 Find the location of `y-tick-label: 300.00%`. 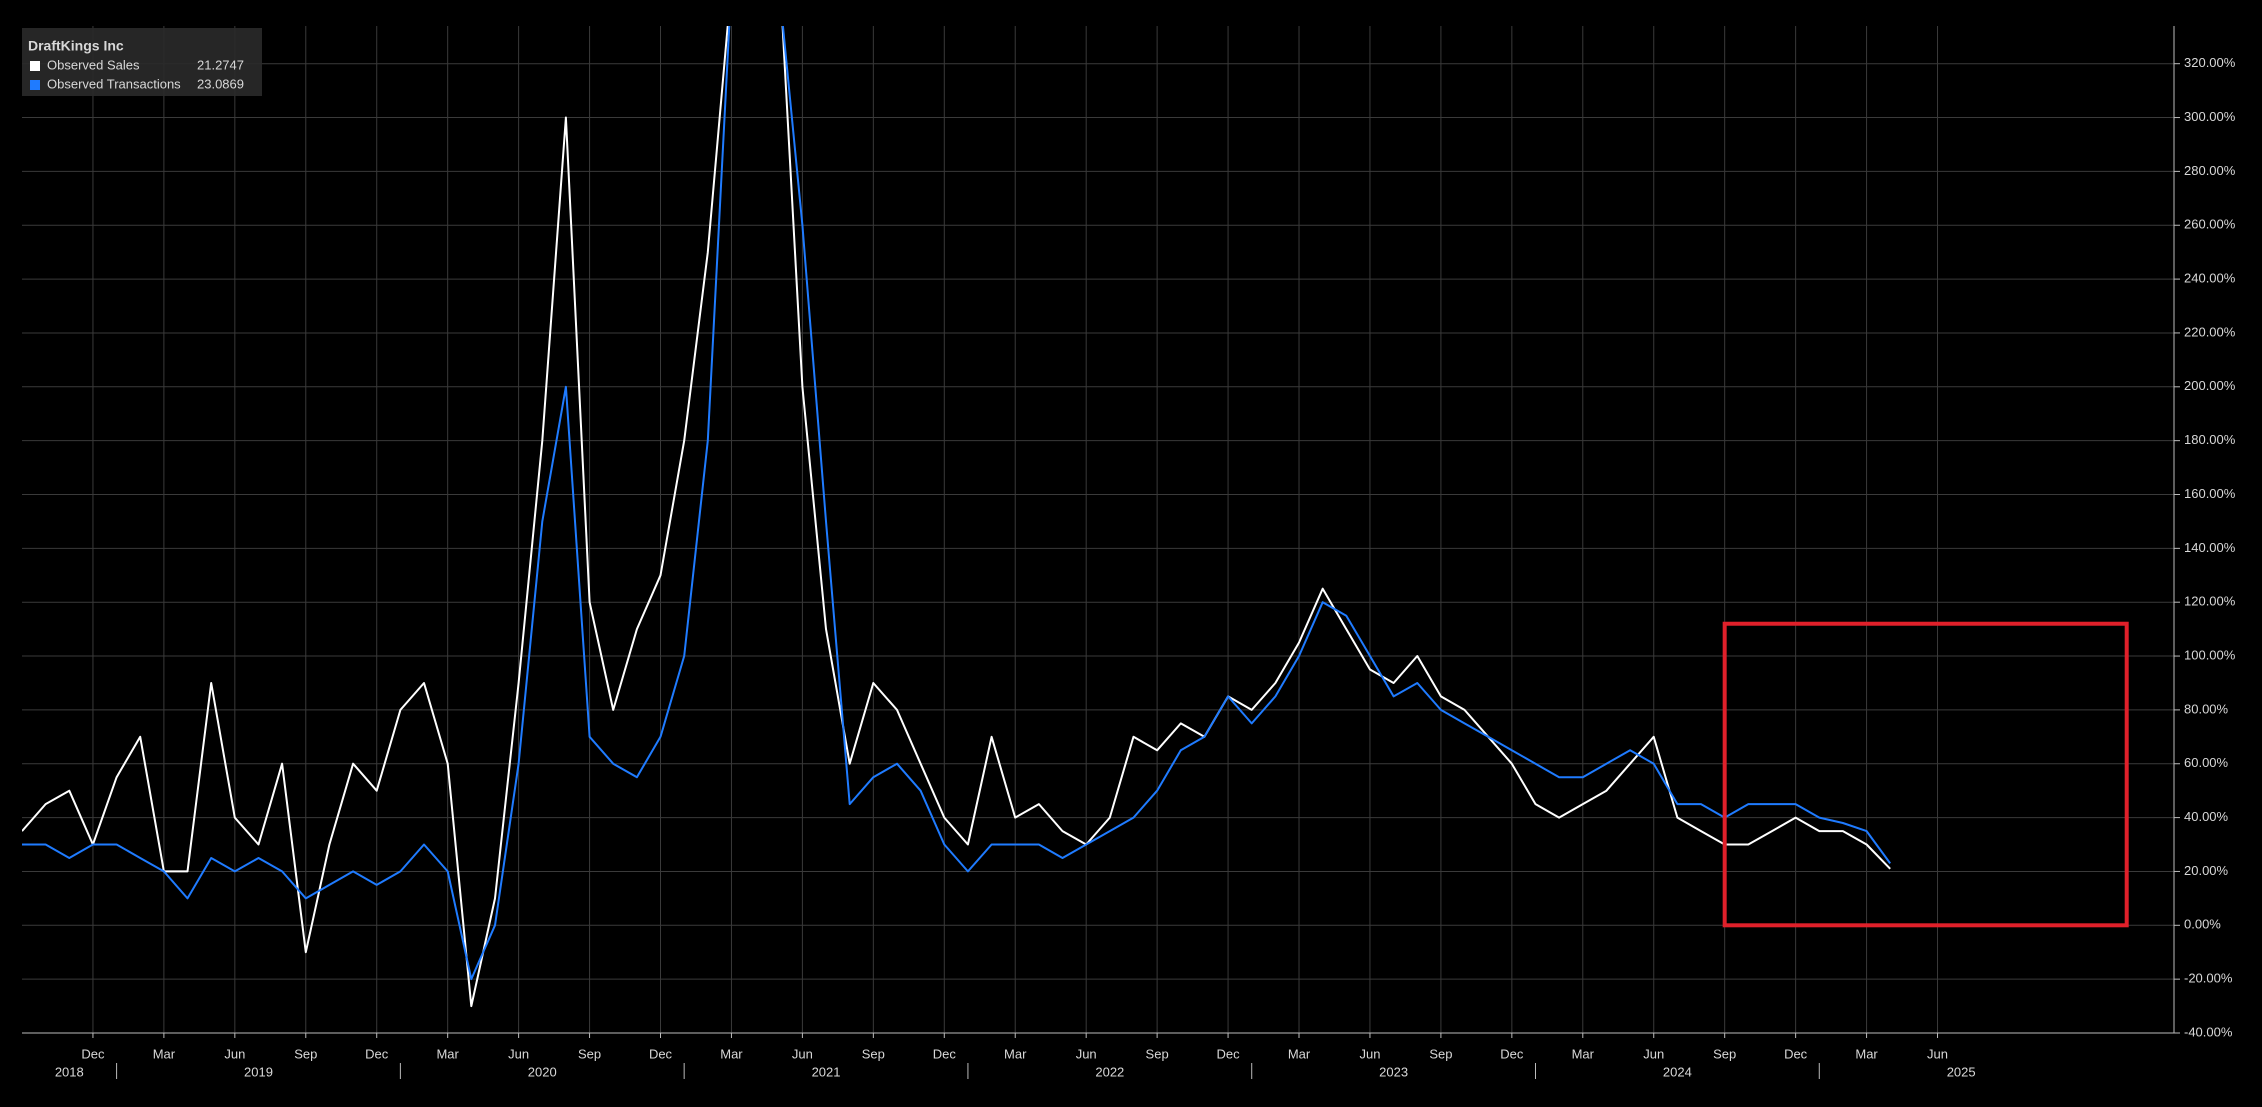

y-tick-label: 300.00% is located at coordinates (2210, 116).